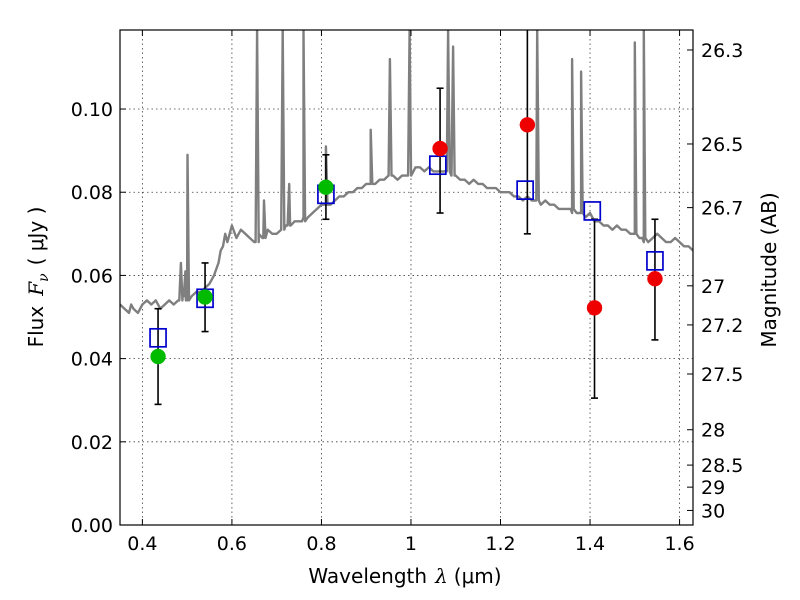 The height and width of the screenshot is (600, 800). I want to click on right-tick-label: 26.7, so click(722, 209).